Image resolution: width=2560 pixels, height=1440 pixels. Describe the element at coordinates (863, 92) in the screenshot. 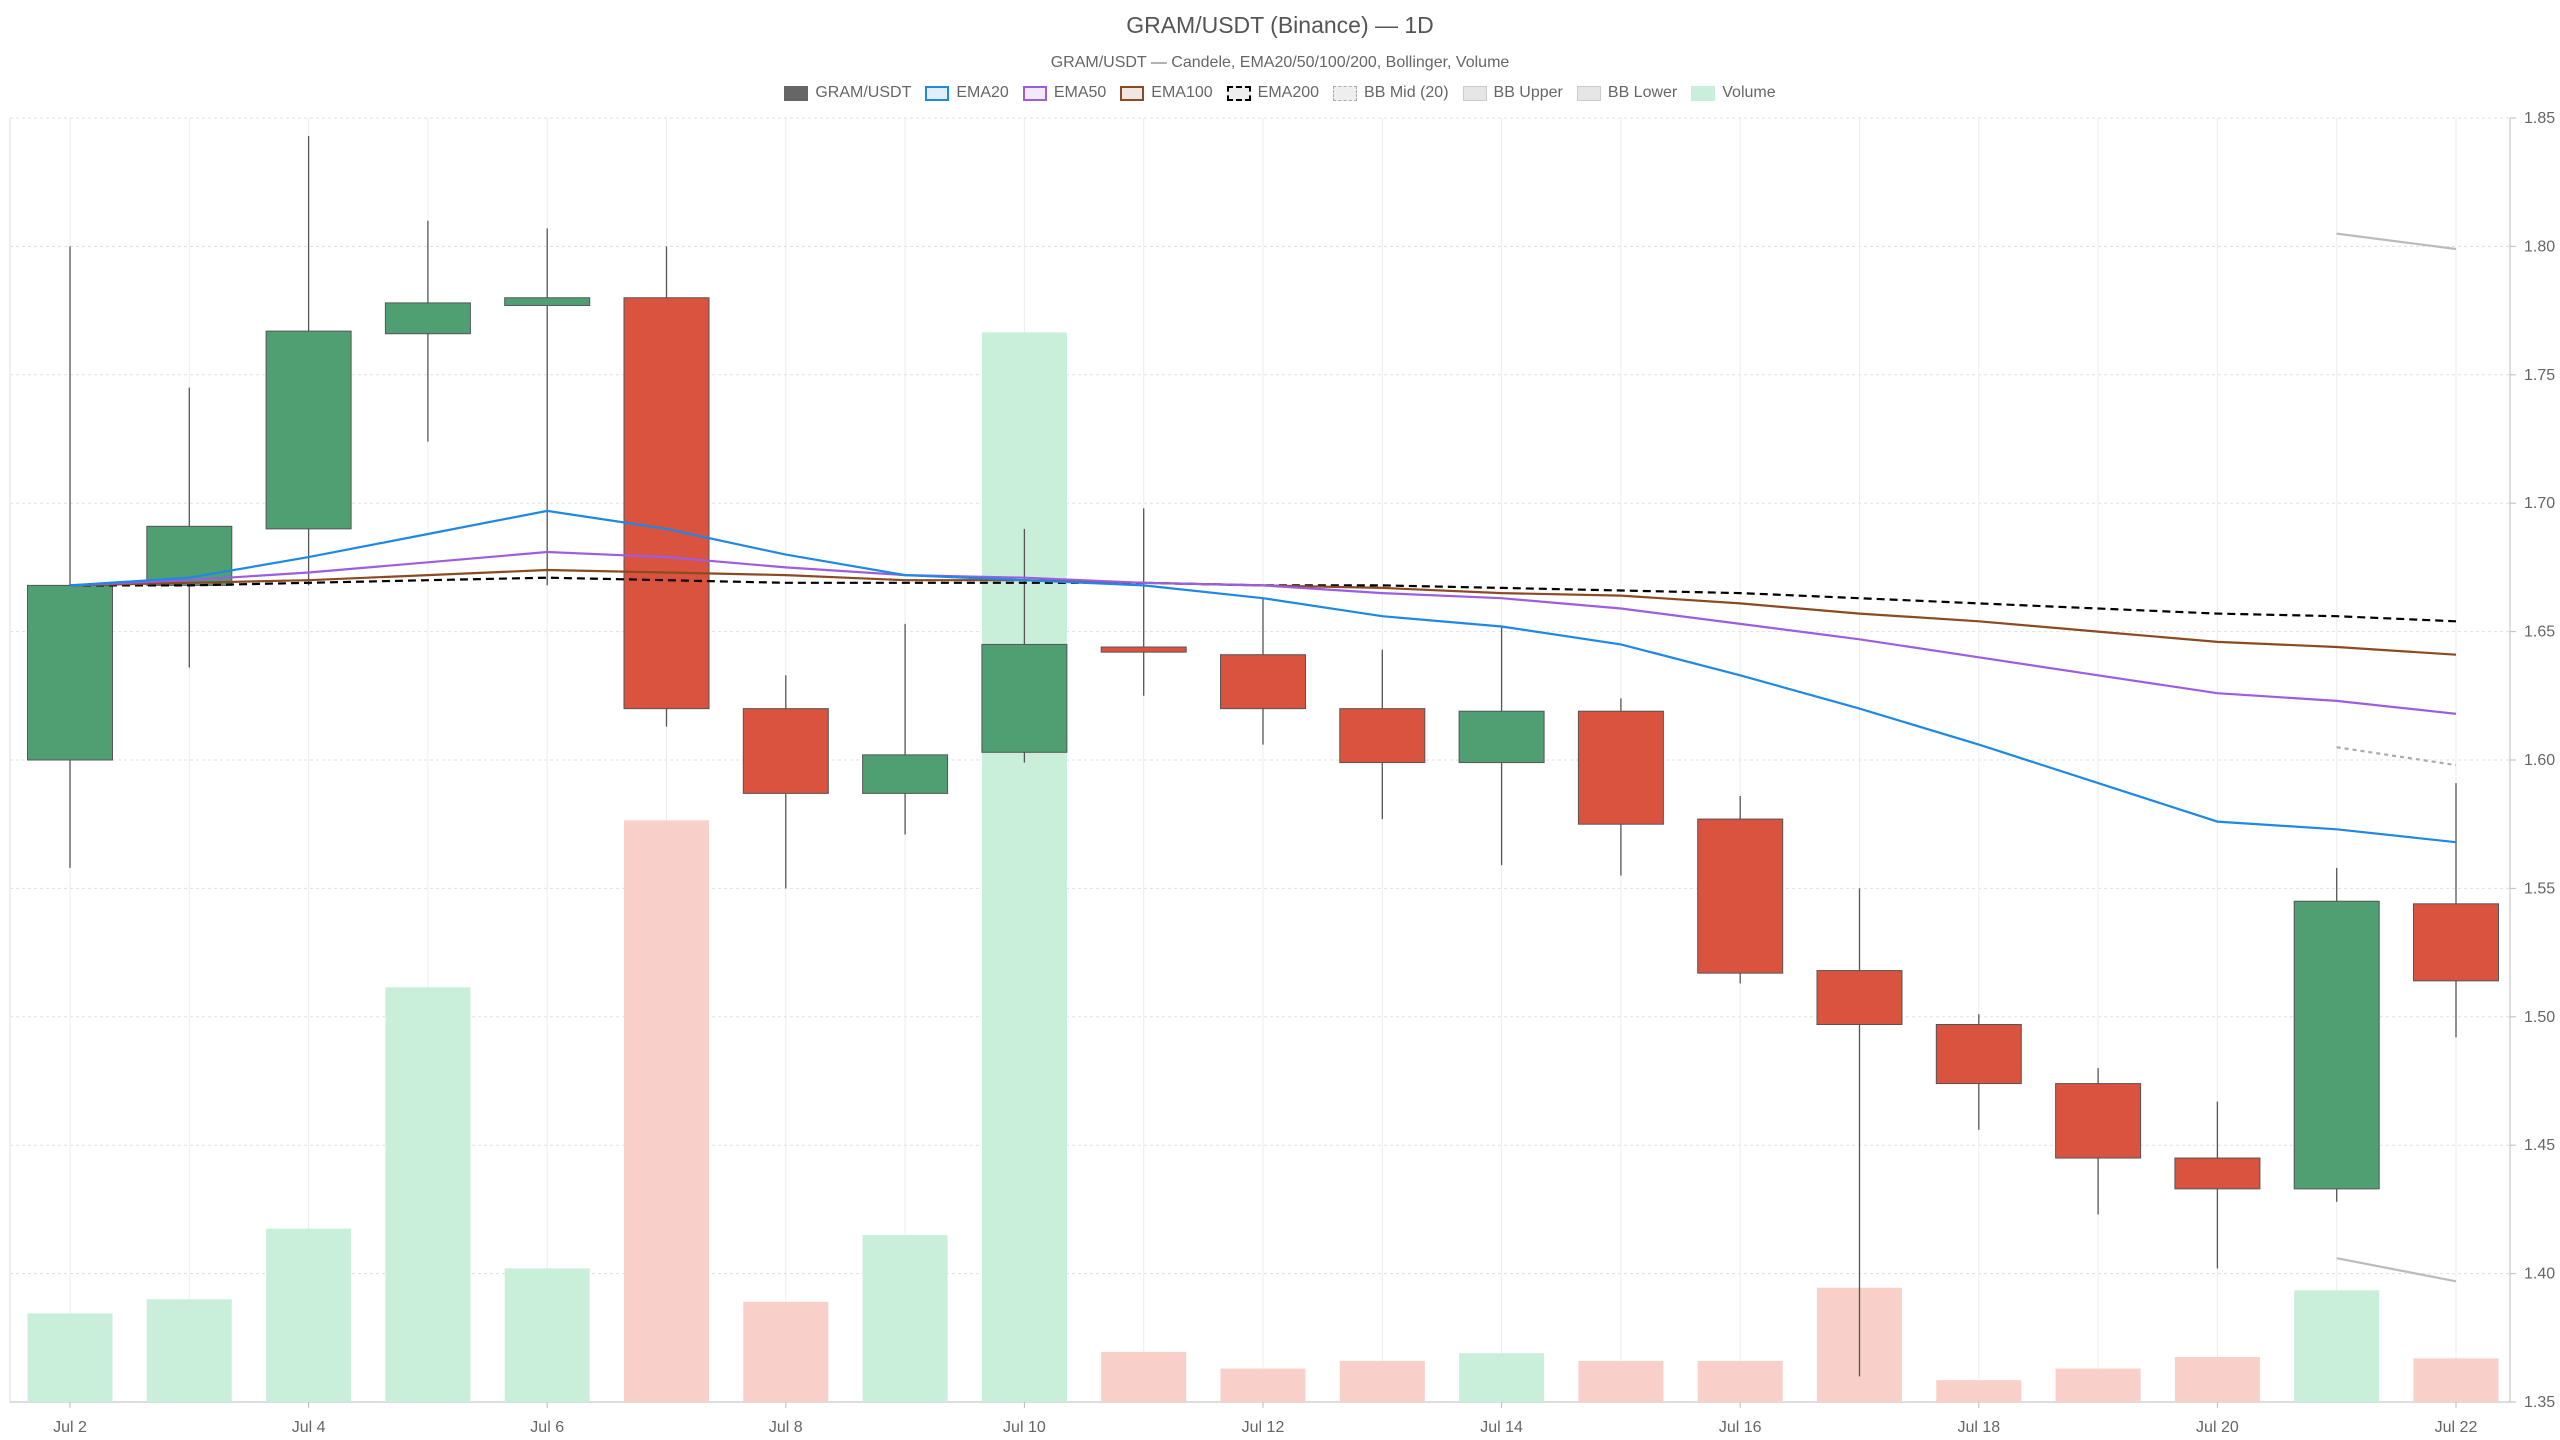

I see `legend-label: GRAM/USDT` at that location.